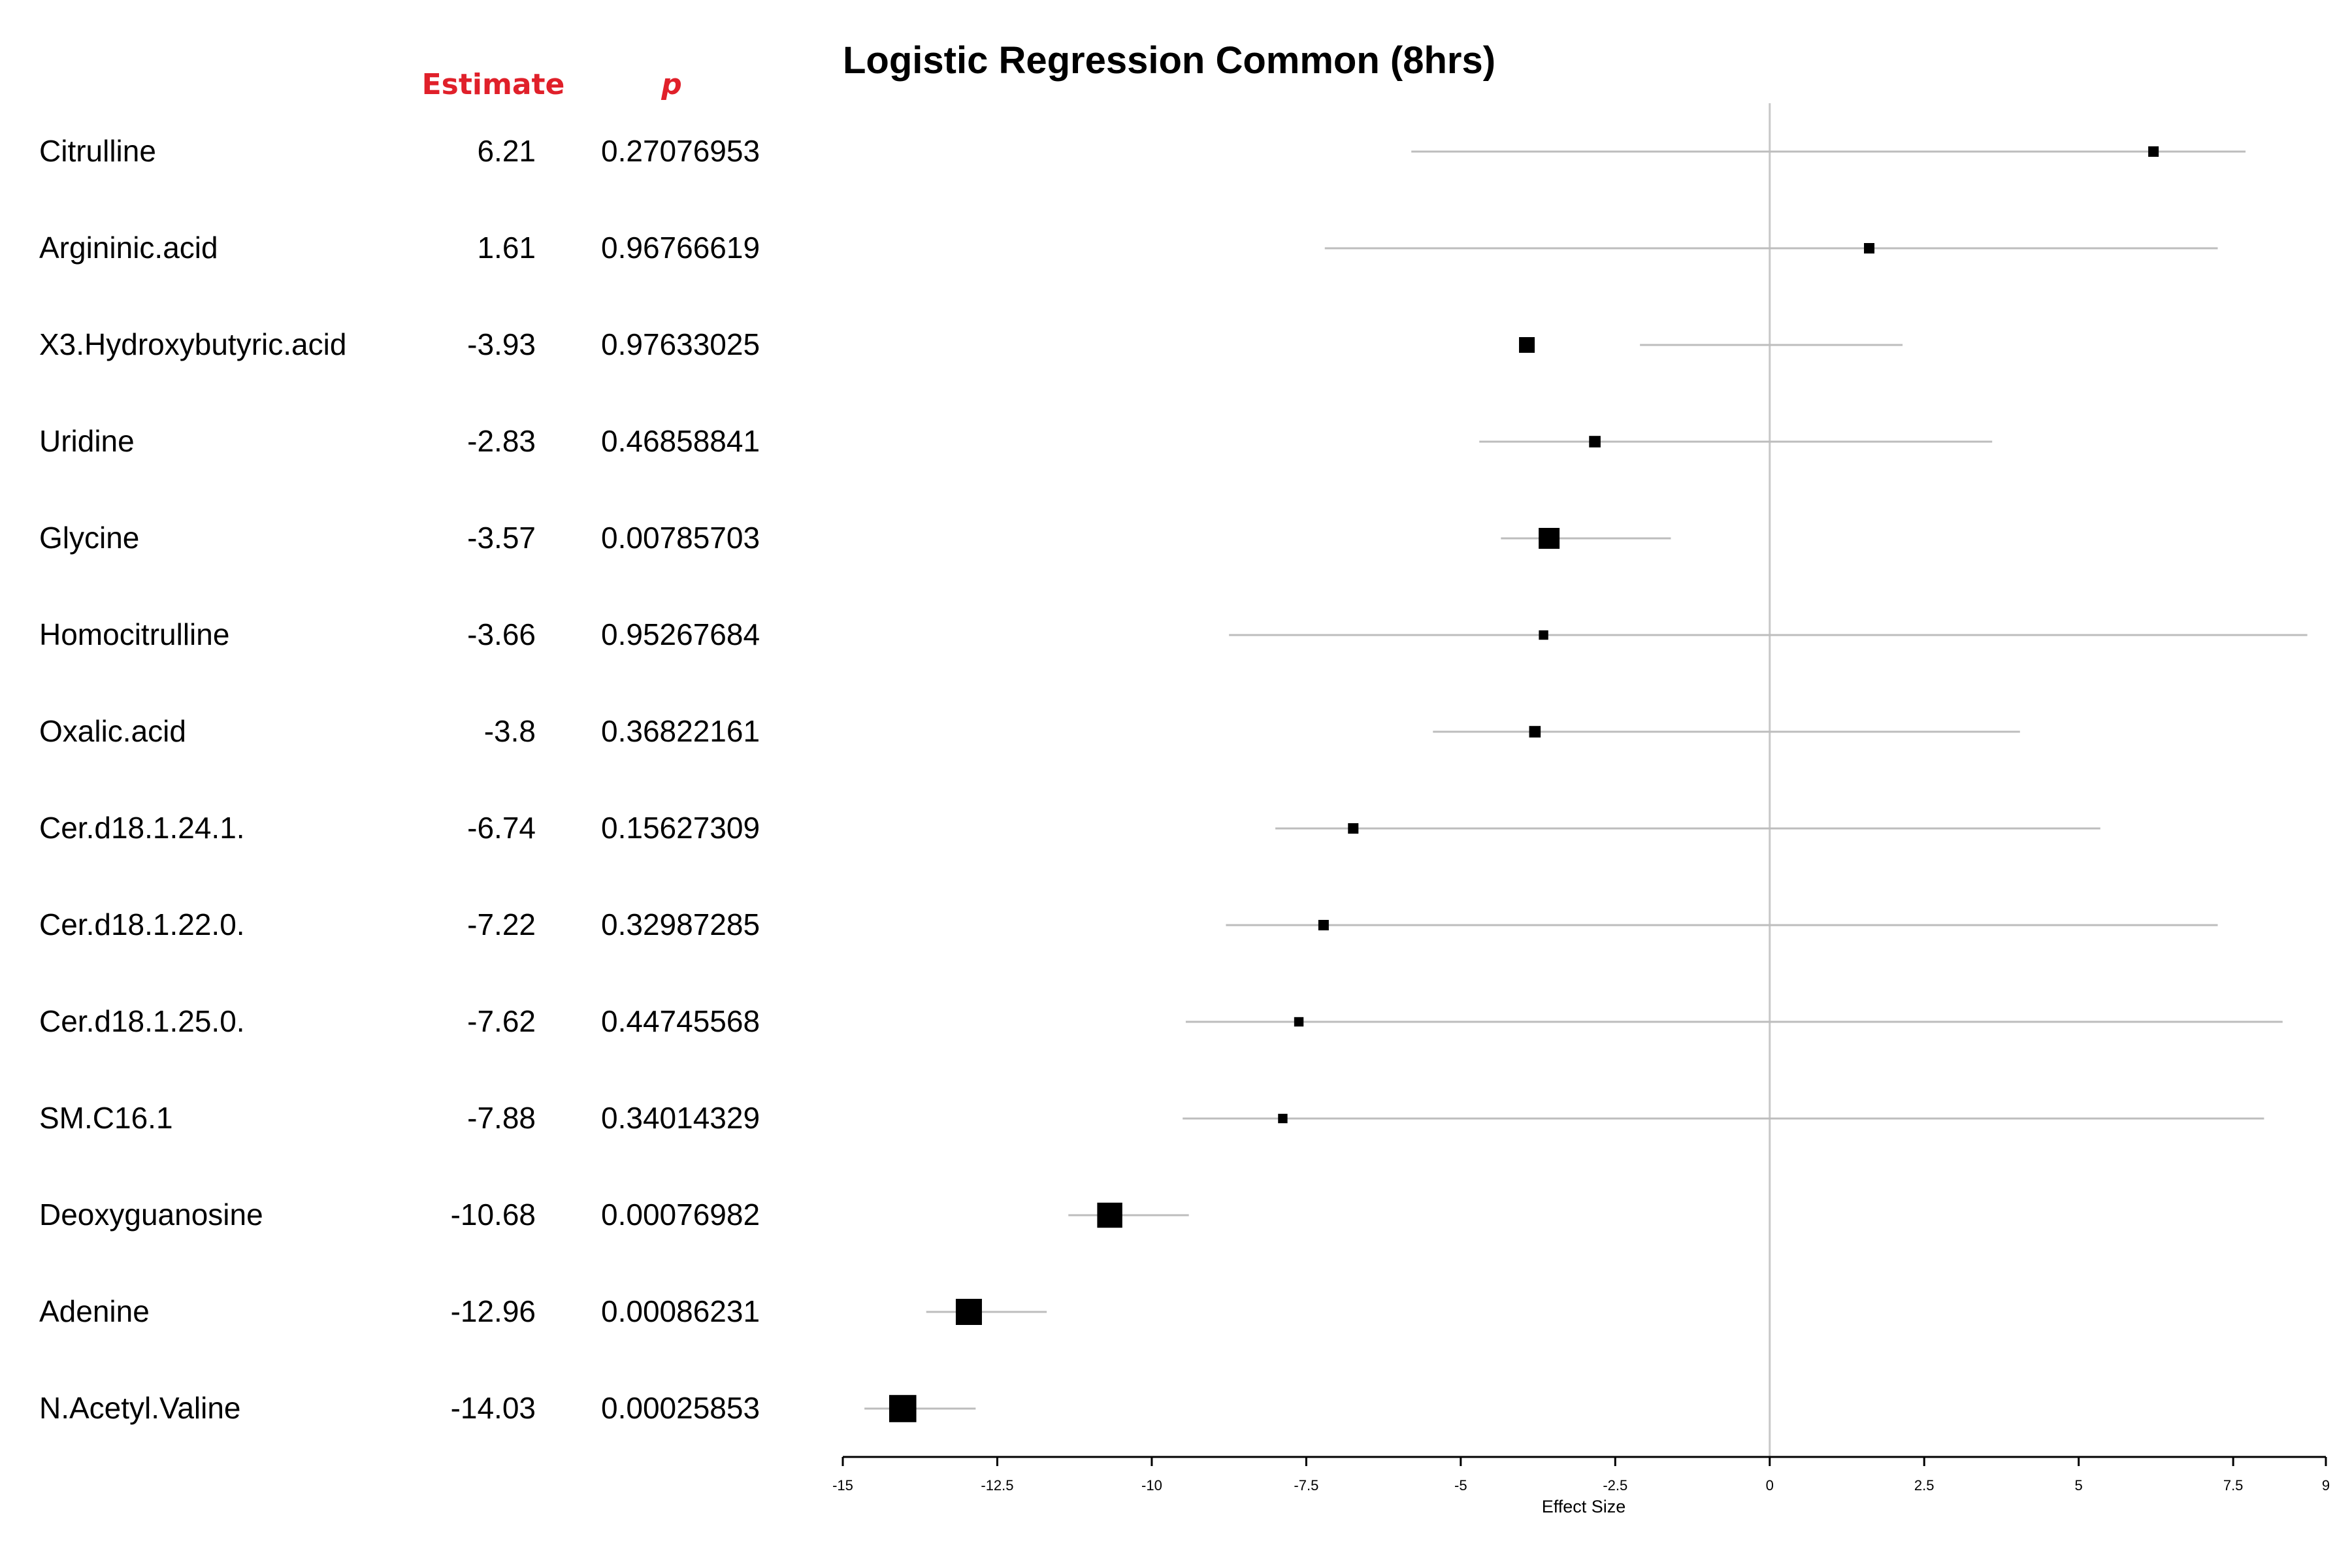  I want to click on forest-row: SM.C16.1 -7.88 0.34014329, so click(1151, 1118).